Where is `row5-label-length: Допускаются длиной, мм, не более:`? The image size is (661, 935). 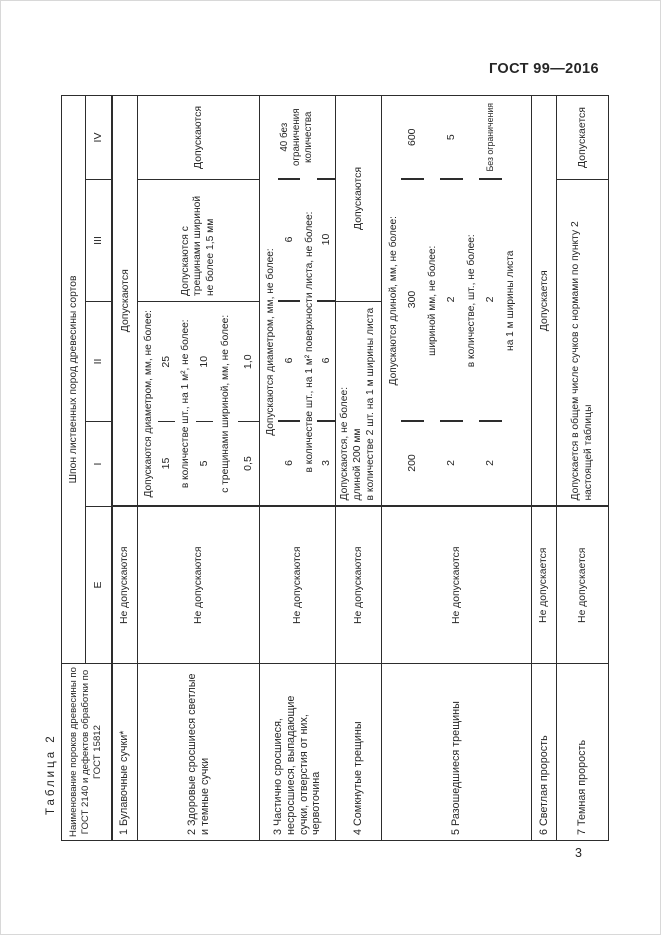
row5-label-length: Допускаются длиной, мм, не более: is located at coordinates (393, 301).